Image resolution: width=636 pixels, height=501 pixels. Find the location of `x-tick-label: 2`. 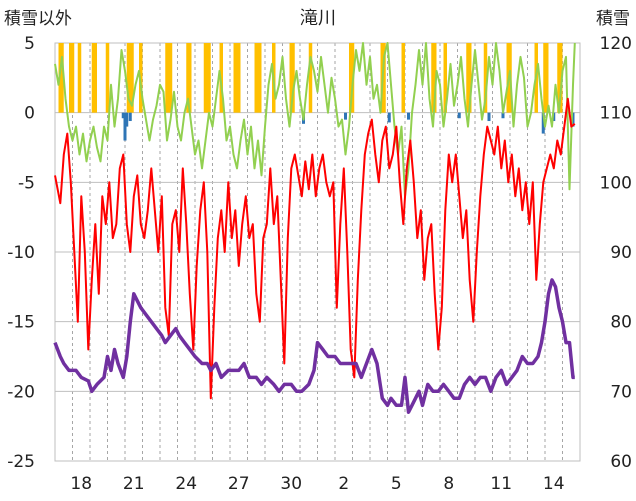

x-tick-label: 2 is located at coordinates (343, 484).